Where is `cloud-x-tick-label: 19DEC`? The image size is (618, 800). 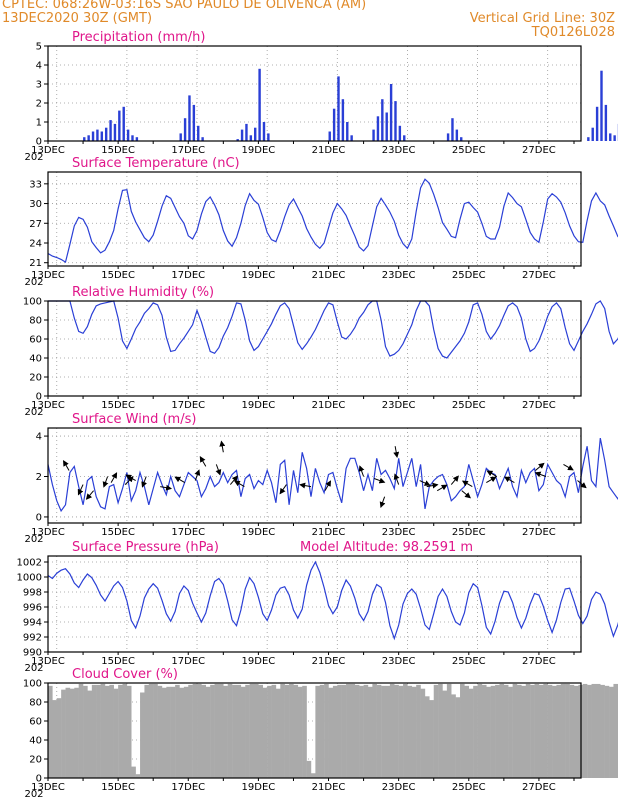 cloud-x-tick-label: 19DEC is located at coordinates (259, 787).